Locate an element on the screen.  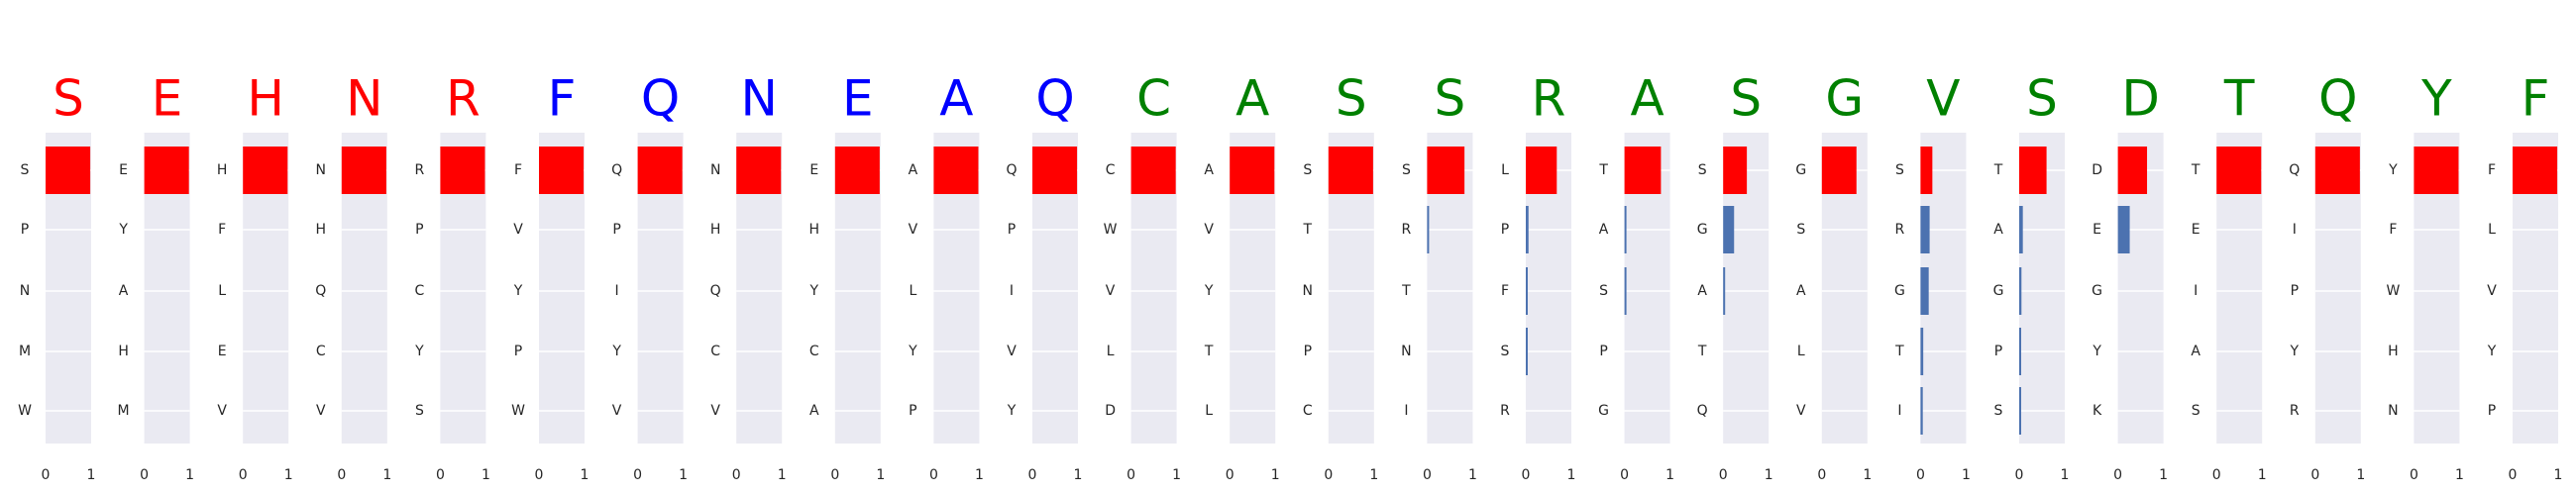
position-panel-15: R L P F S R 0 1 is located at coordinates (1538, 277).